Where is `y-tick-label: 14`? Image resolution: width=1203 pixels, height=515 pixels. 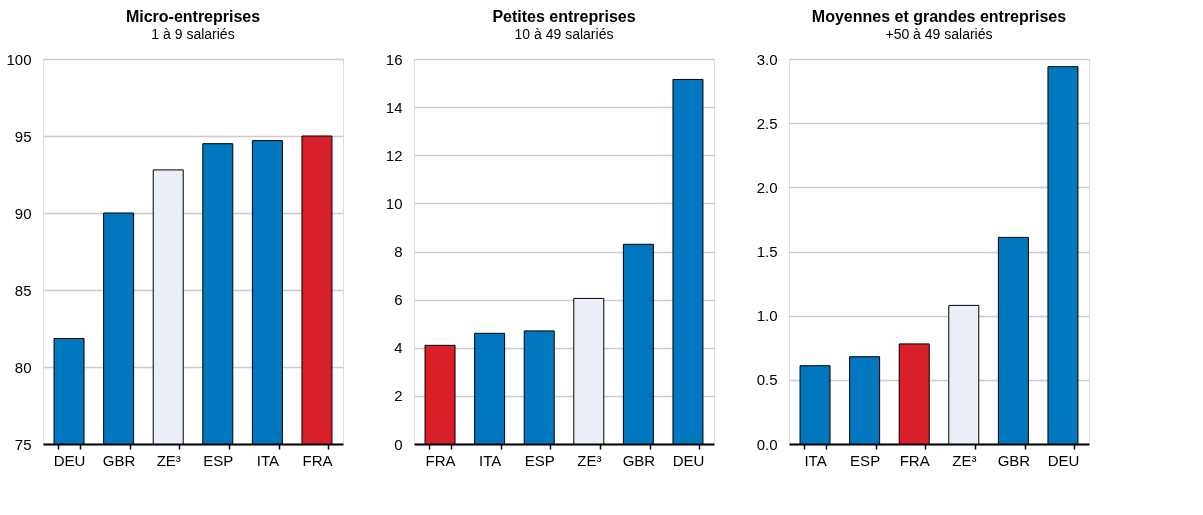 y-tick-label: 14 is located at coordinates (394, 107).